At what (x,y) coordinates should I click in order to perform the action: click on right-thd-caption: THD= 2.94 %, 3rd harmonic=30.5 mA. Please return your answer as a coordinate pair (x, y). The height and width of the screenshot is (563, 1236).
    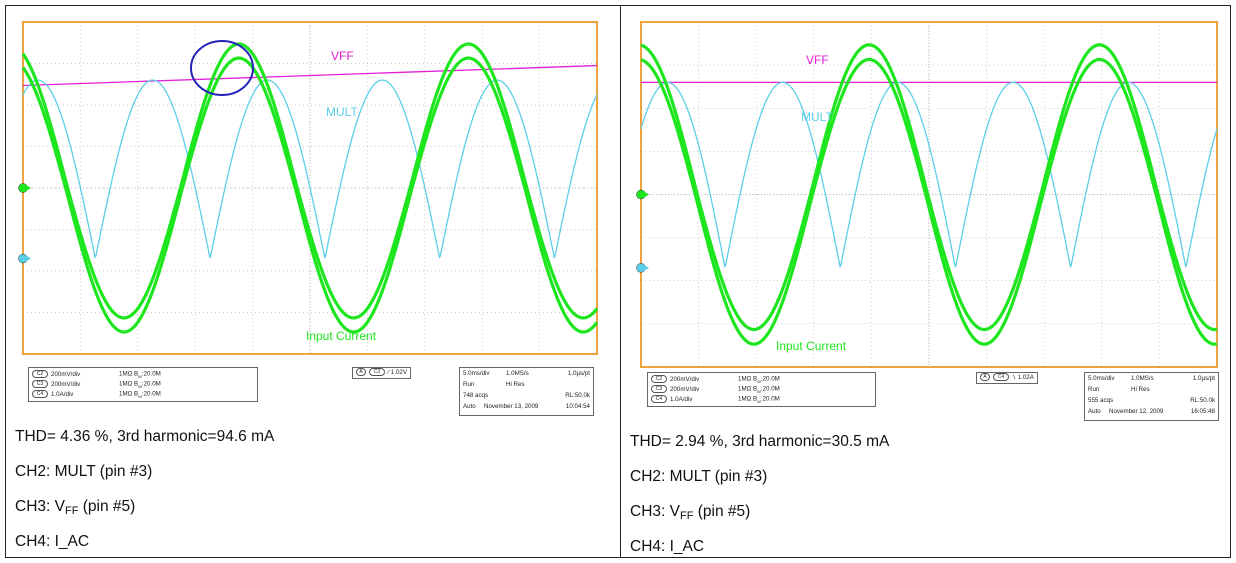
    Looking at the image, I should click on (760, 441).